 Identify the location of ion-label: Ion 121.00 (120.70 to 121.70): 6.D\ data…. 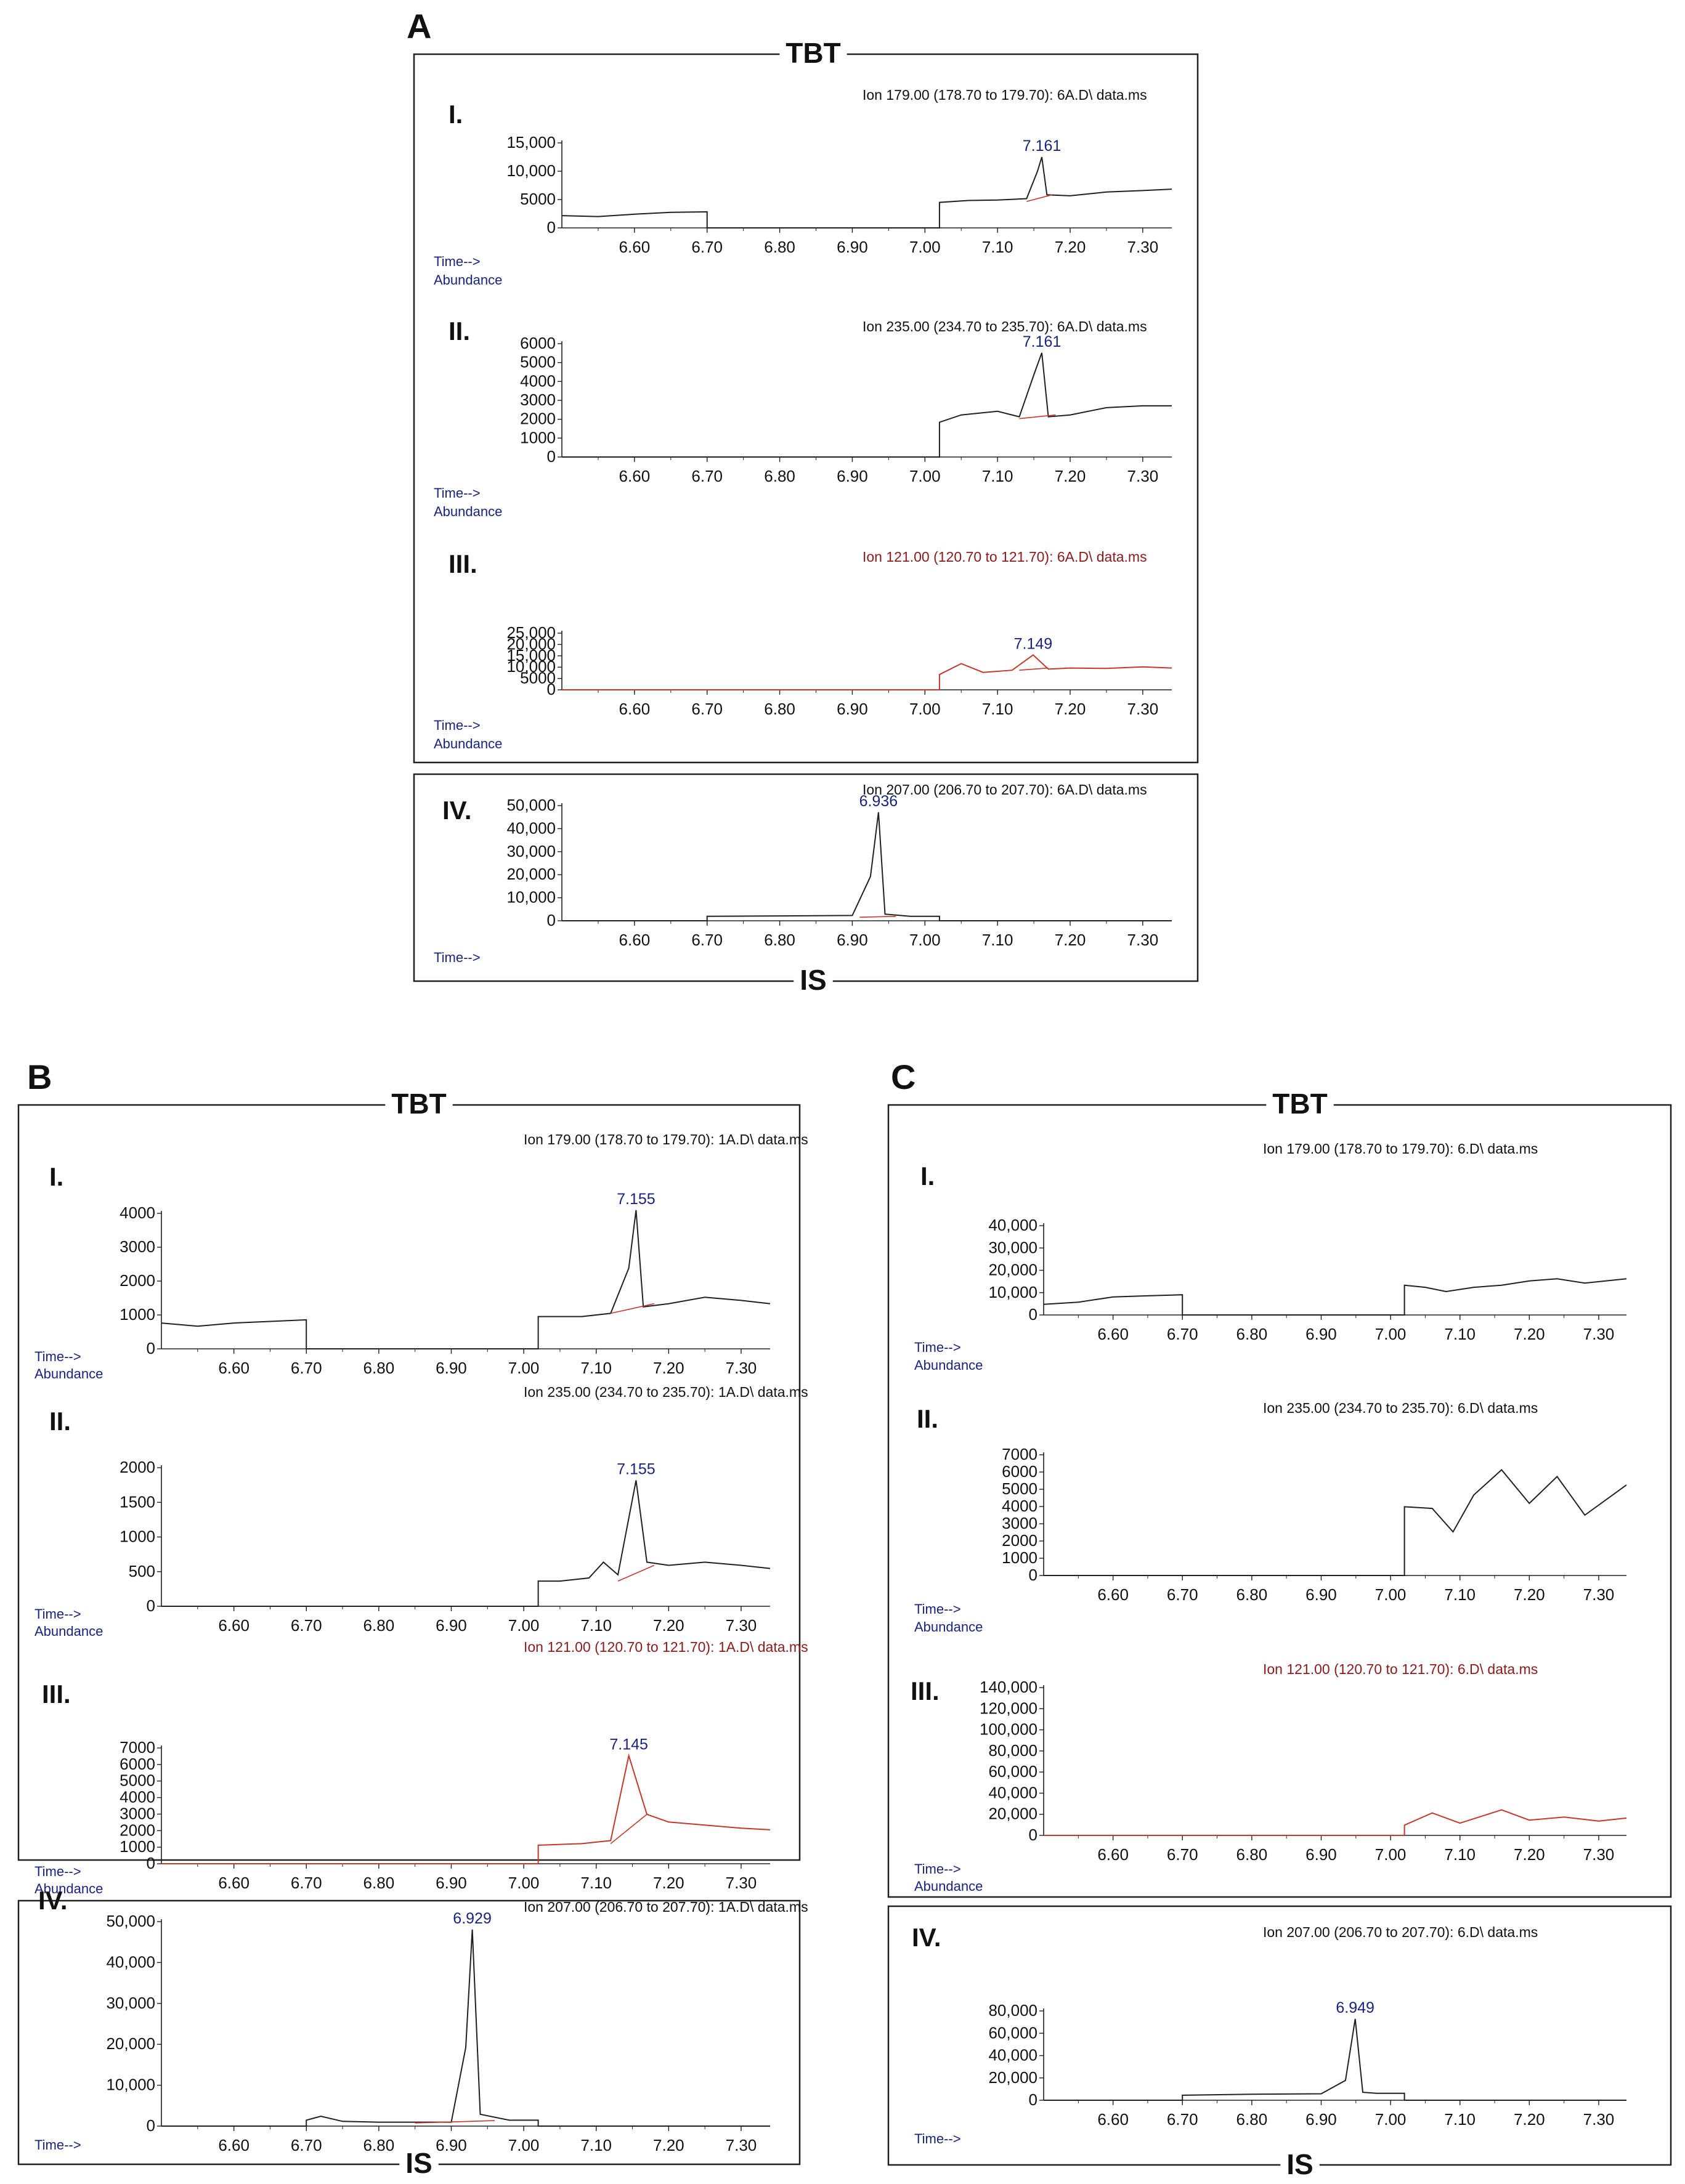
(1400, 1669).